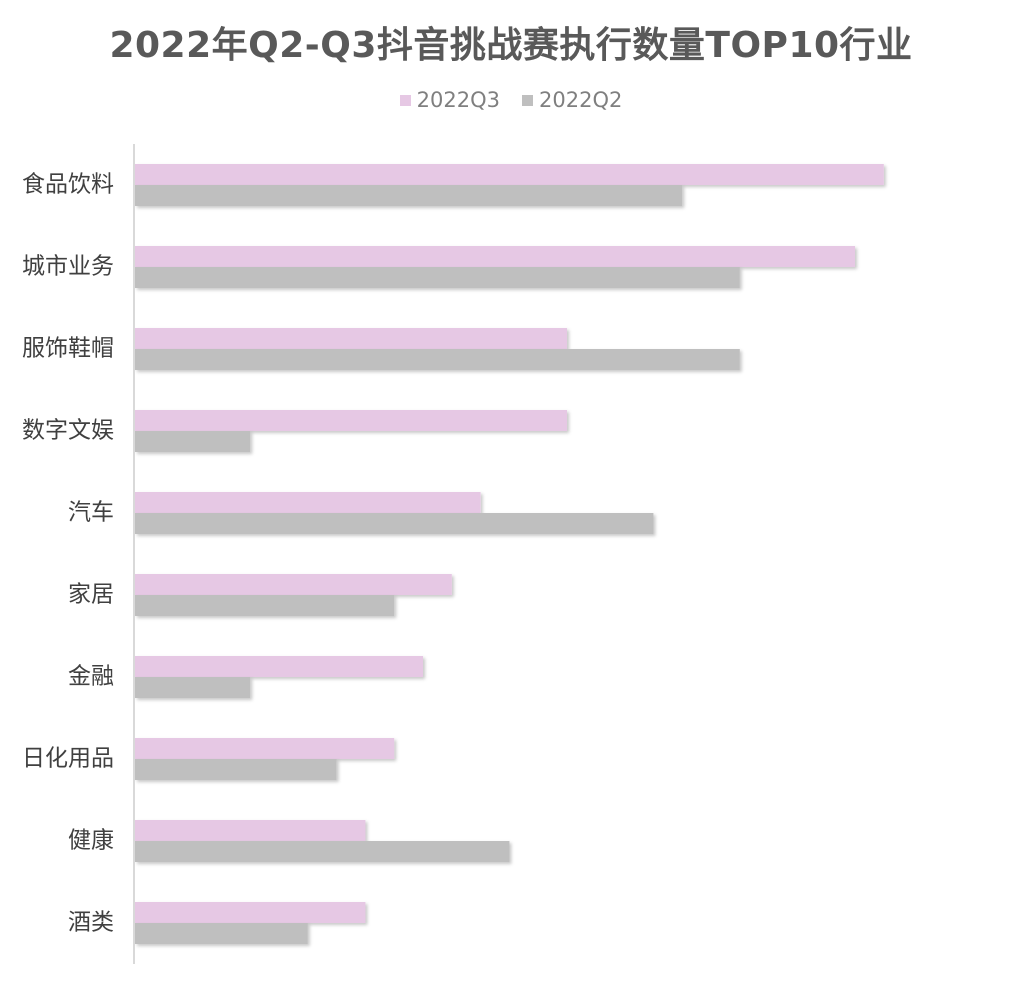  What do you see at coordinates (527, 100) in the screenshot?
I see `legend-swatch-q2` at bounding box center [527, 100].